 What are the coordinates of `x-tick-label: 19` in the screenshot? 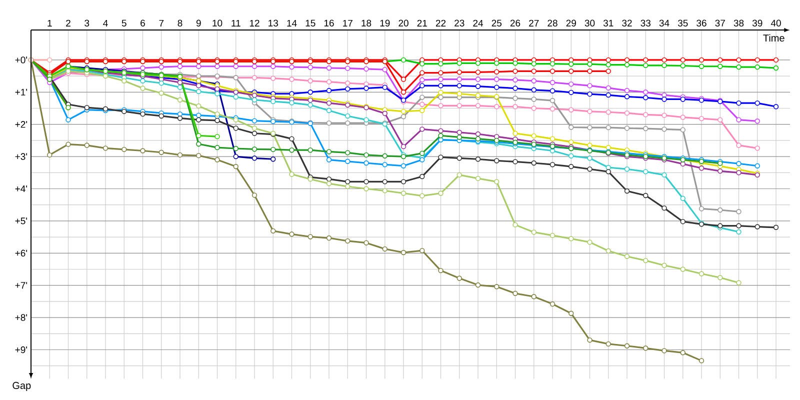 It's located at (385, 23).